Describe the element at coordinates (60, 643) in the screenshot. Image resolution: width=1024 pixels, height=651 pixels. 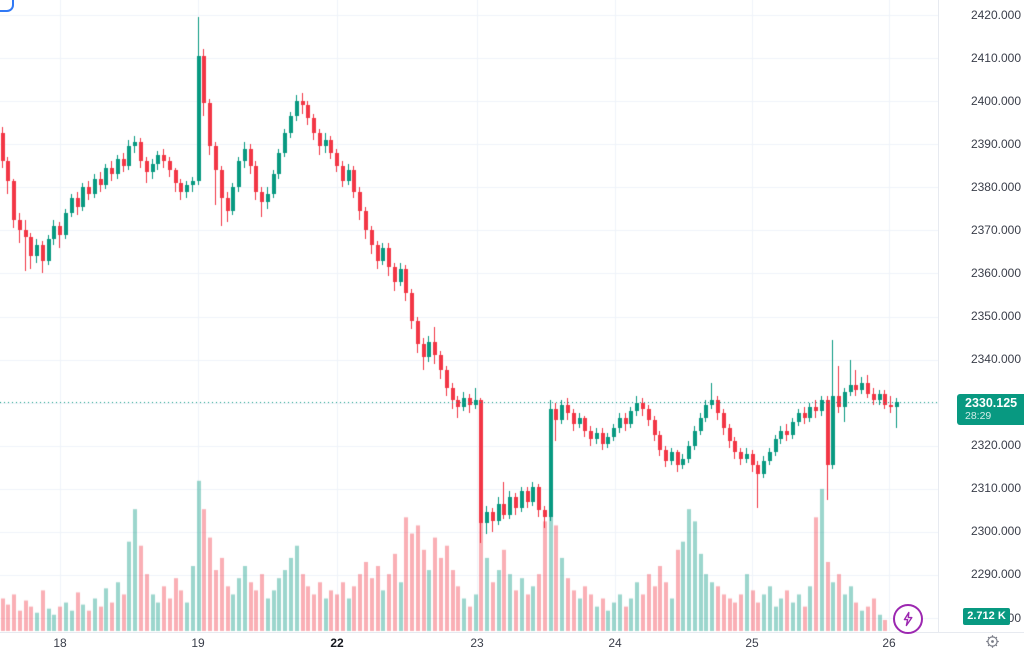
I see `time-axis-label: 18` at that location.